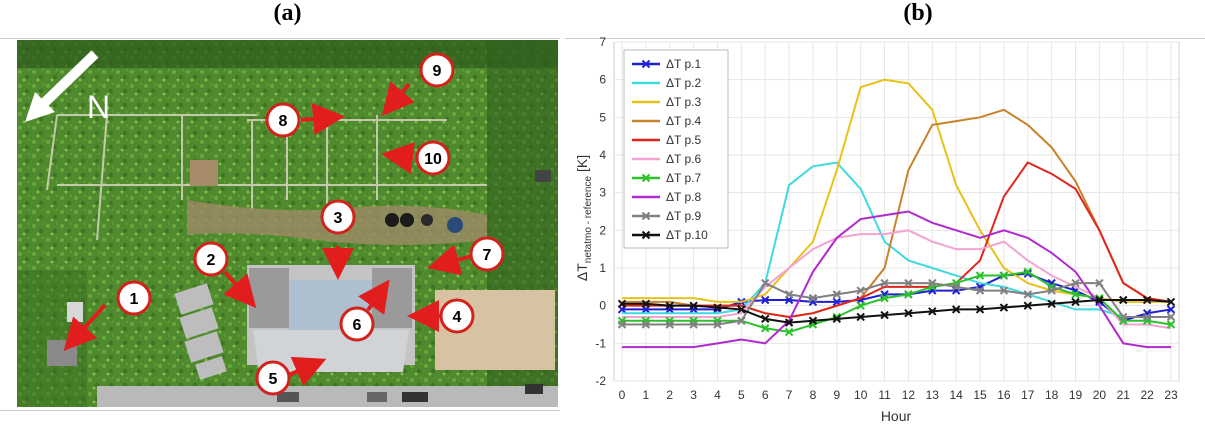 Image resolution: width=1205 pixels, height=427 pixels. I want to click on marker-9: 9, so click(437, 70).